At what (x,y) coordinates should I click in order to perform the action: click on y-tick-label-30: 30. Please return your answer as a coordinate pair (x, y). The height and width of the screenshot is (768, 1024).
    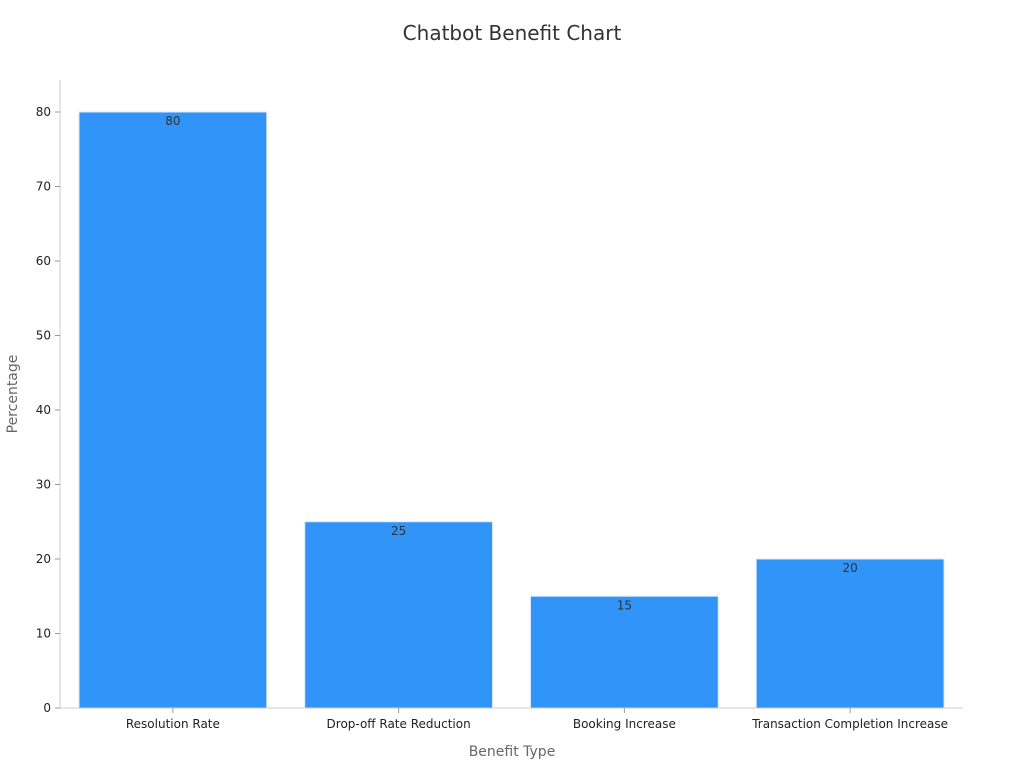
    Looking at the image, I should click on (43, 485).